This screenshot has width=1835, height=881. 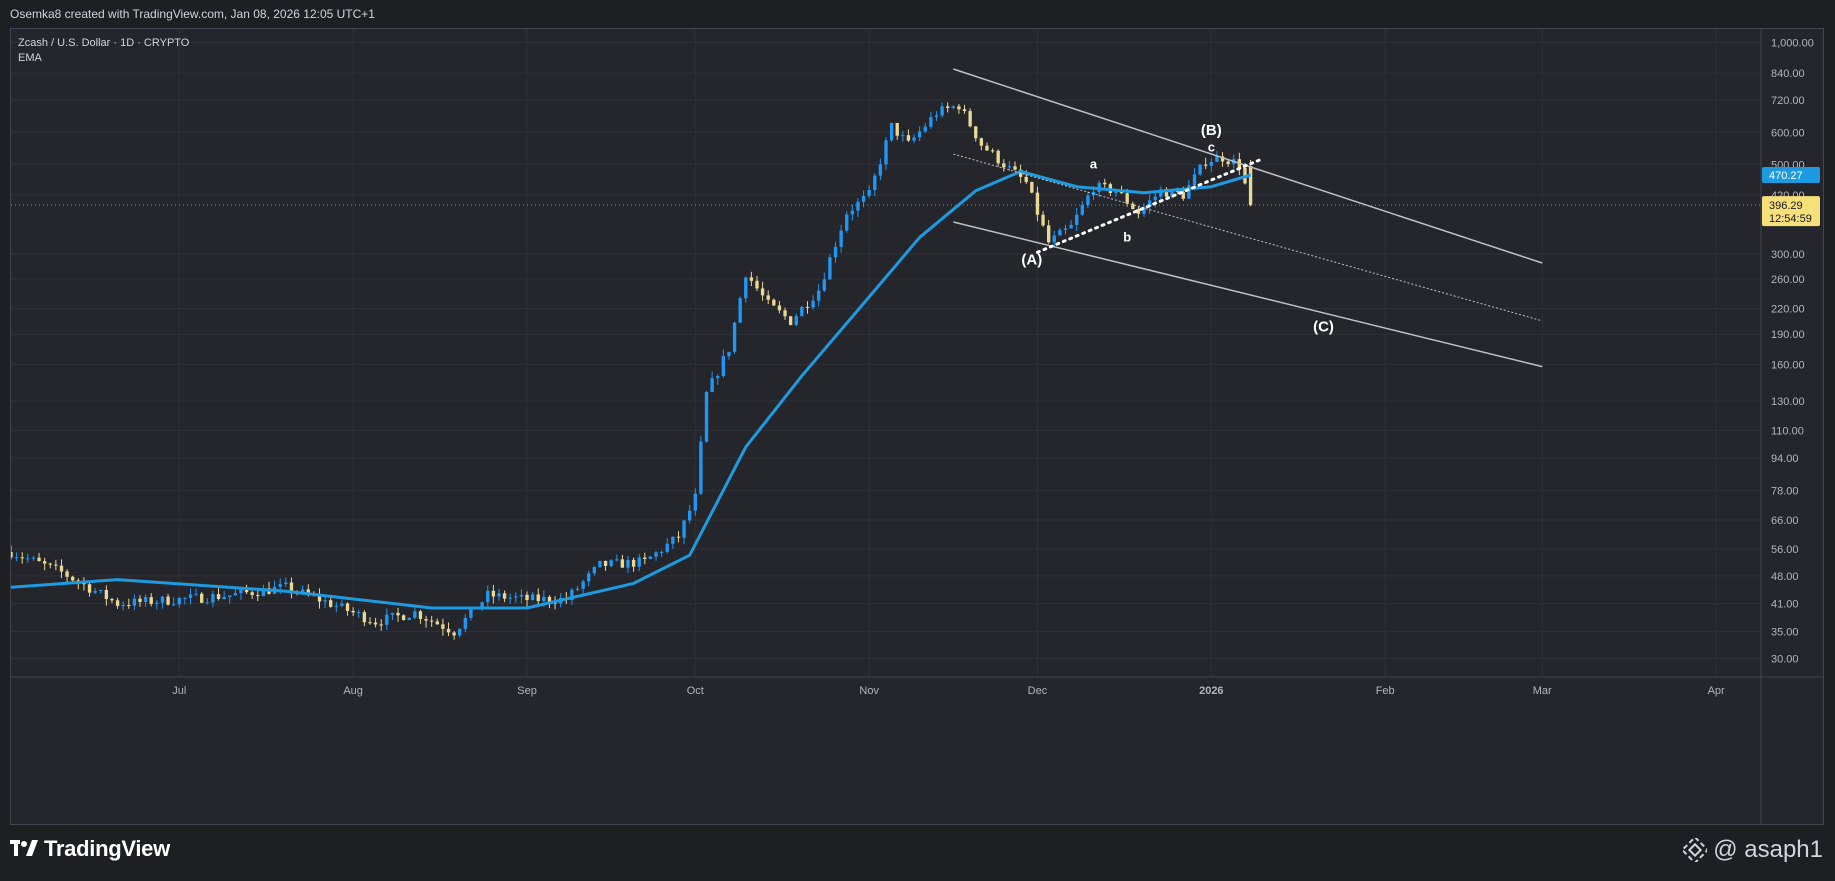 What do you see at coordinates (1785, 632) in the screenshot?
I see `y-tick-label: 35.00` at bounding box center [1785, 632].